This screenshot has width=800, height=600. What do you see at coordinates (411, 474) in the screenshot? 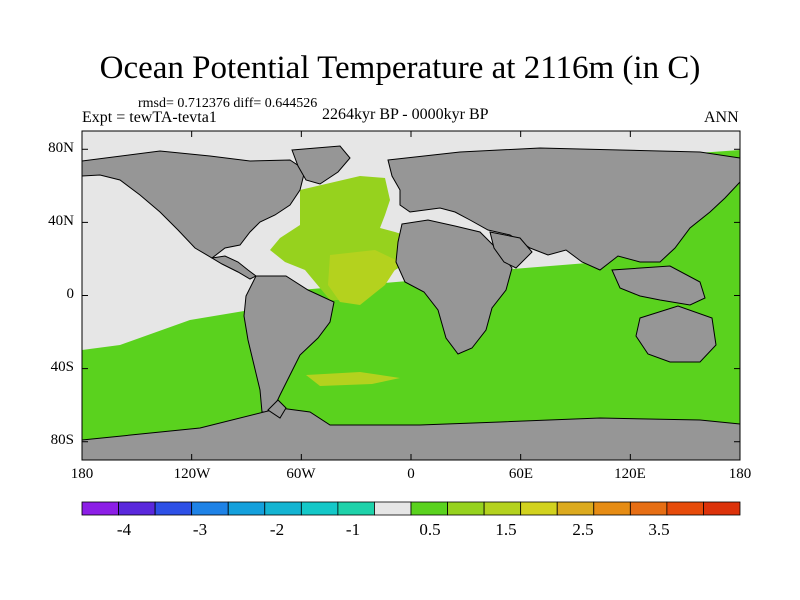
I see `x-tick-0: 0` at bounding box center [411, 474].